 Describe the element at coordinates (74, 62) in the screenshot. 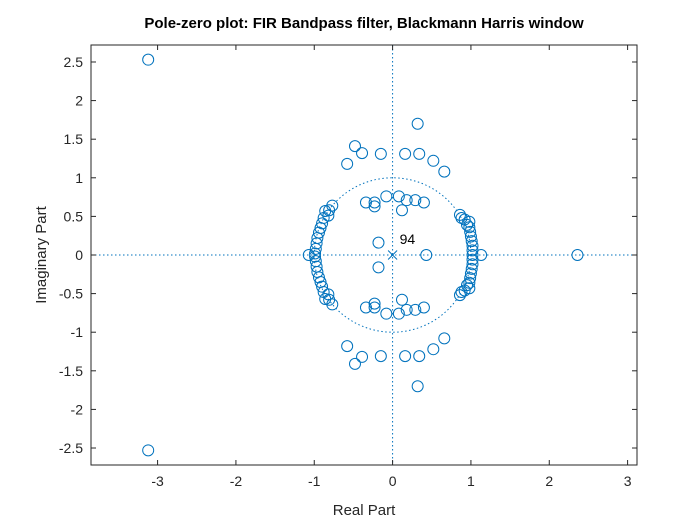

I see `y-tick-label: 2.5` at that location.